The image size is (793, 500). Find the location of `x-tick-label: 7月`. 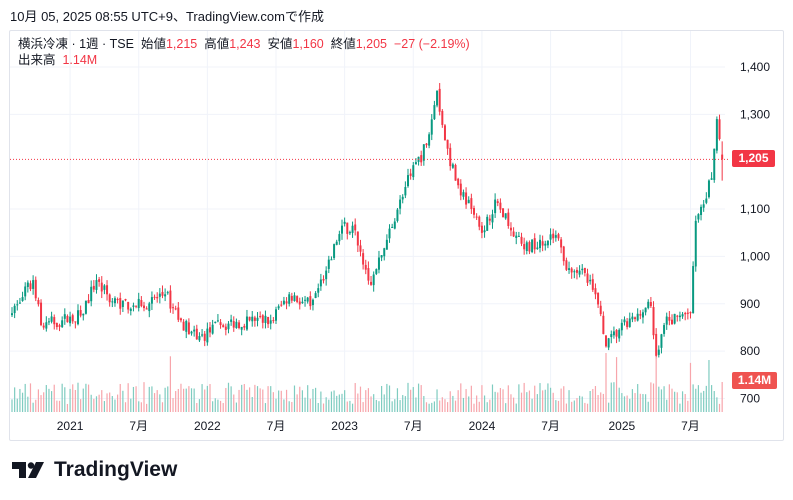

x-tick-label: 7月 is located at coordinates (138, 426).